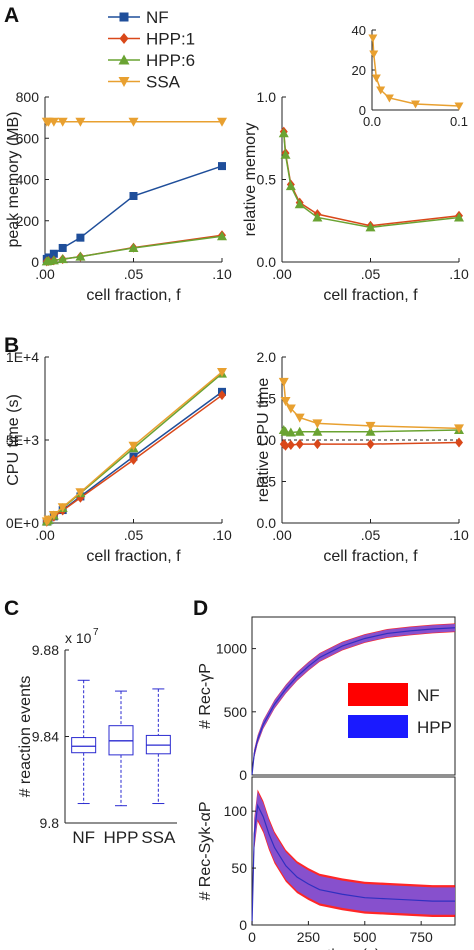 Image resolution: width=474 pixels, height=950 pixels. What do you see at coordinates (13, 179) in the screenshot?
I see `y-axis-label: peak memory (MB)` at bounding box center [13, 179].